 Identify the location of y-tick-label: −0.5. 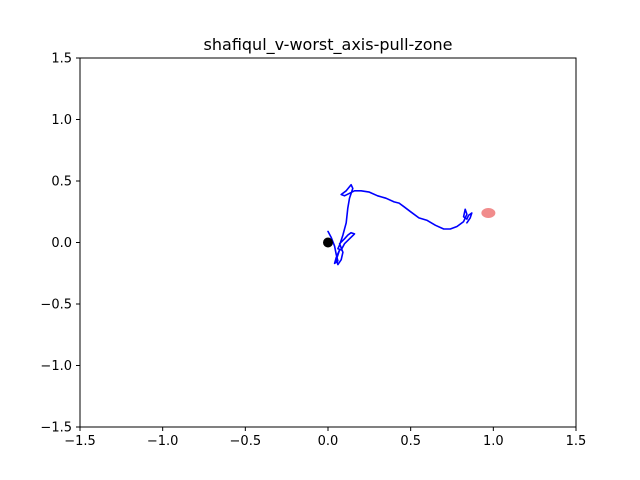
(56, 305).